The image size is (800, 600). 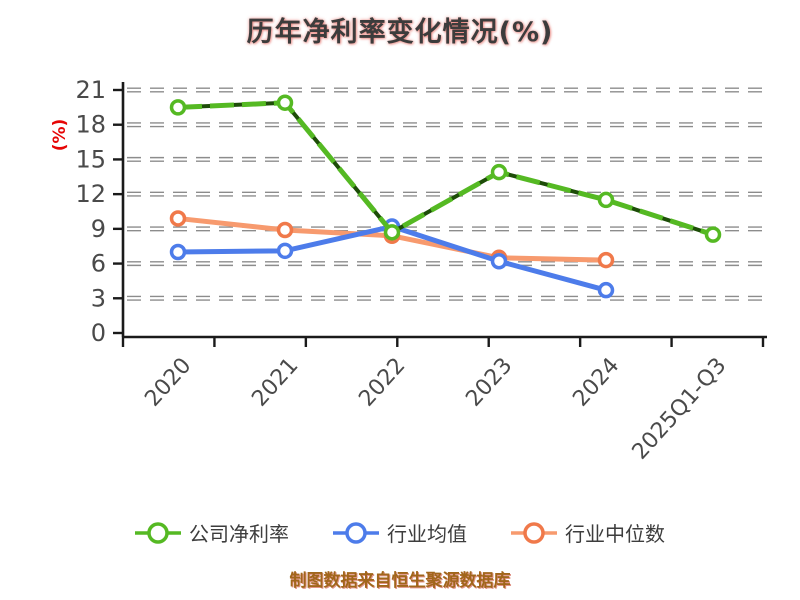 I want to click on x-axis-label: 2022, so click(x=382, y=382).